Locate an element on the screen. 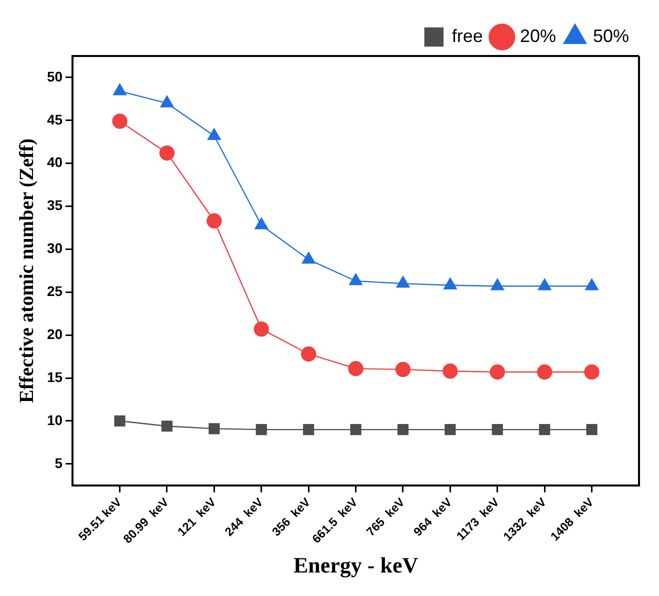 This screenshot has height=596, width=659. legend-label: 20% is located at coordinates (538, 36).